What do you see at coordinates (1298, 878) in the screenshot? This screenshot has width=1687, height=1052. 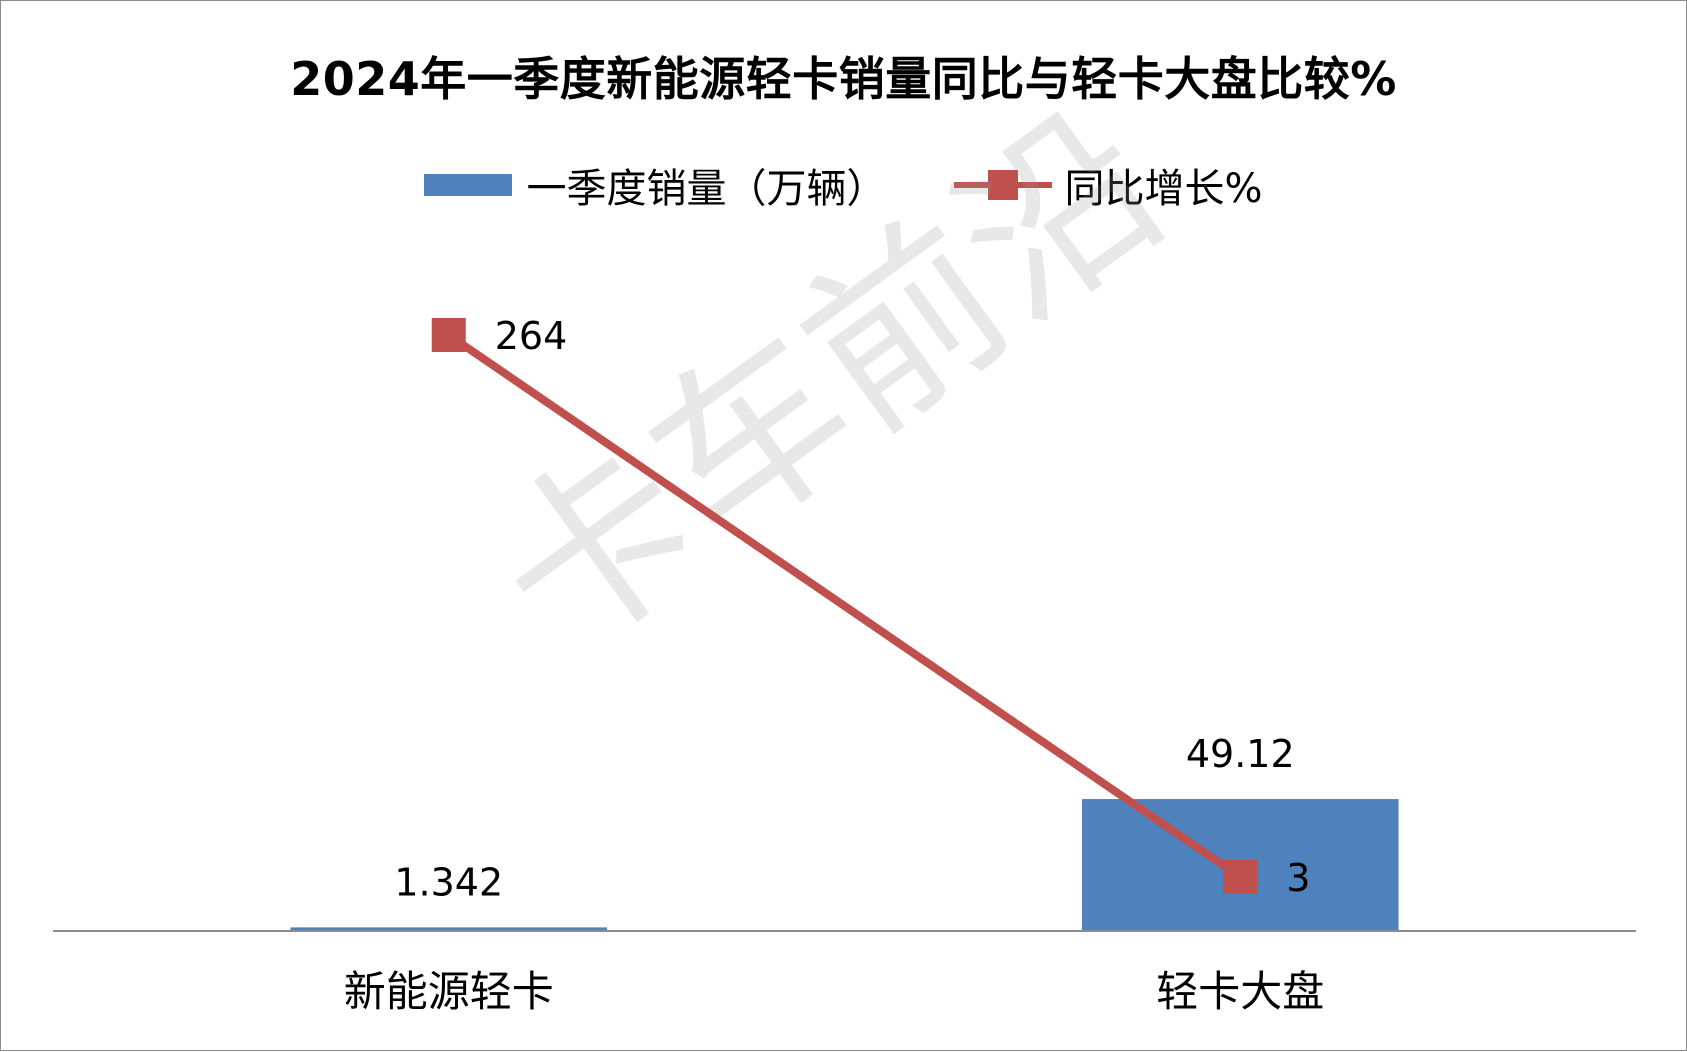 I see `line-value-label: 3` at bounding box center [1298, 878].